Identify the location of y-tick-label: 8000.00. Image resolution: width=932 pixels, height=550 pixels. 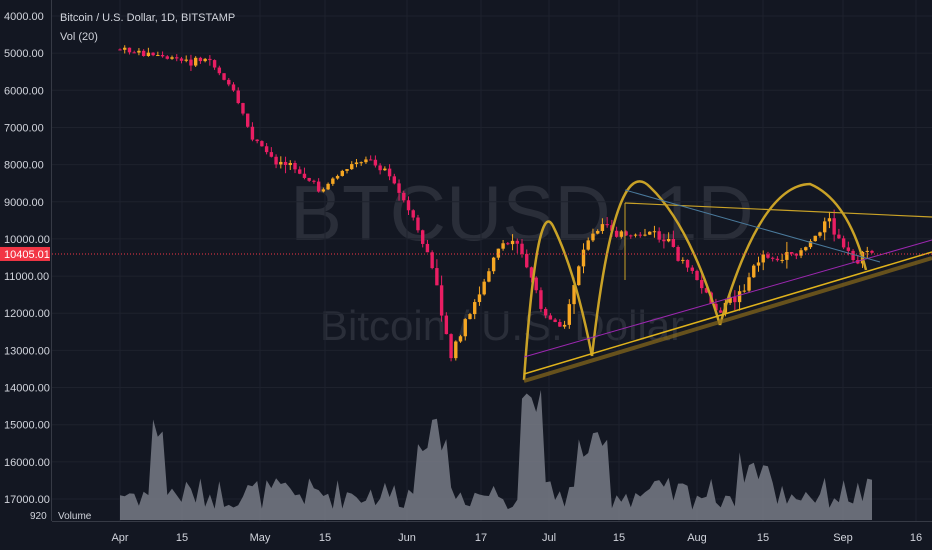
(24, 166).